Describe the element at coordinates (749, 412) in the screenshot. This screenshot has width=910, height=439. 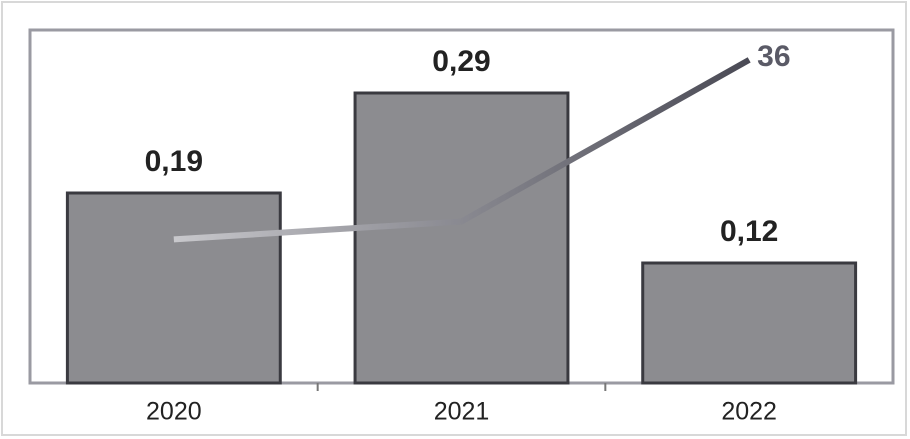
I see `x-tick-label: 2022` at that location.